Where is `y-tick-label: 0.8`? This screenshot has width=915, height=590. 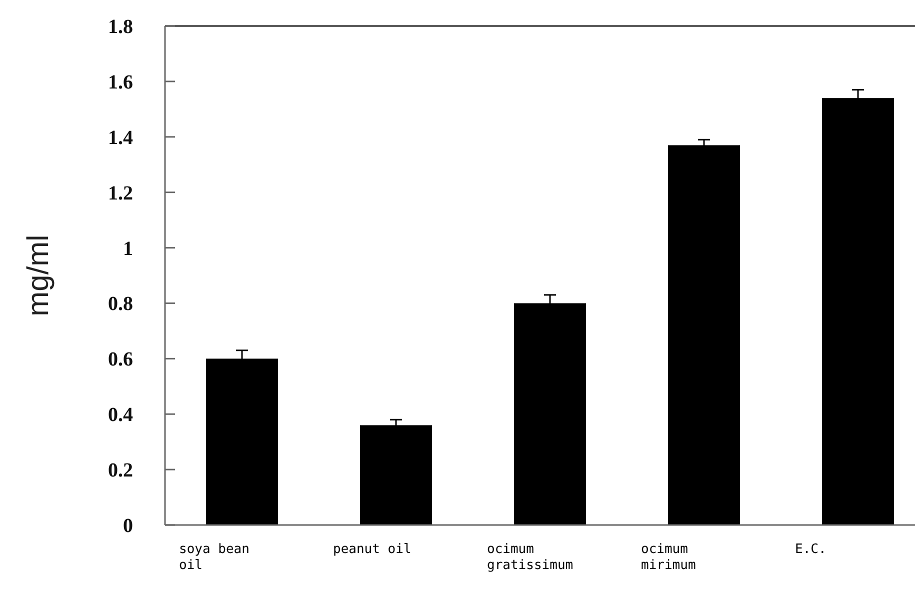
y-tick-label: 0.8 is located at coordinates (120, 304).